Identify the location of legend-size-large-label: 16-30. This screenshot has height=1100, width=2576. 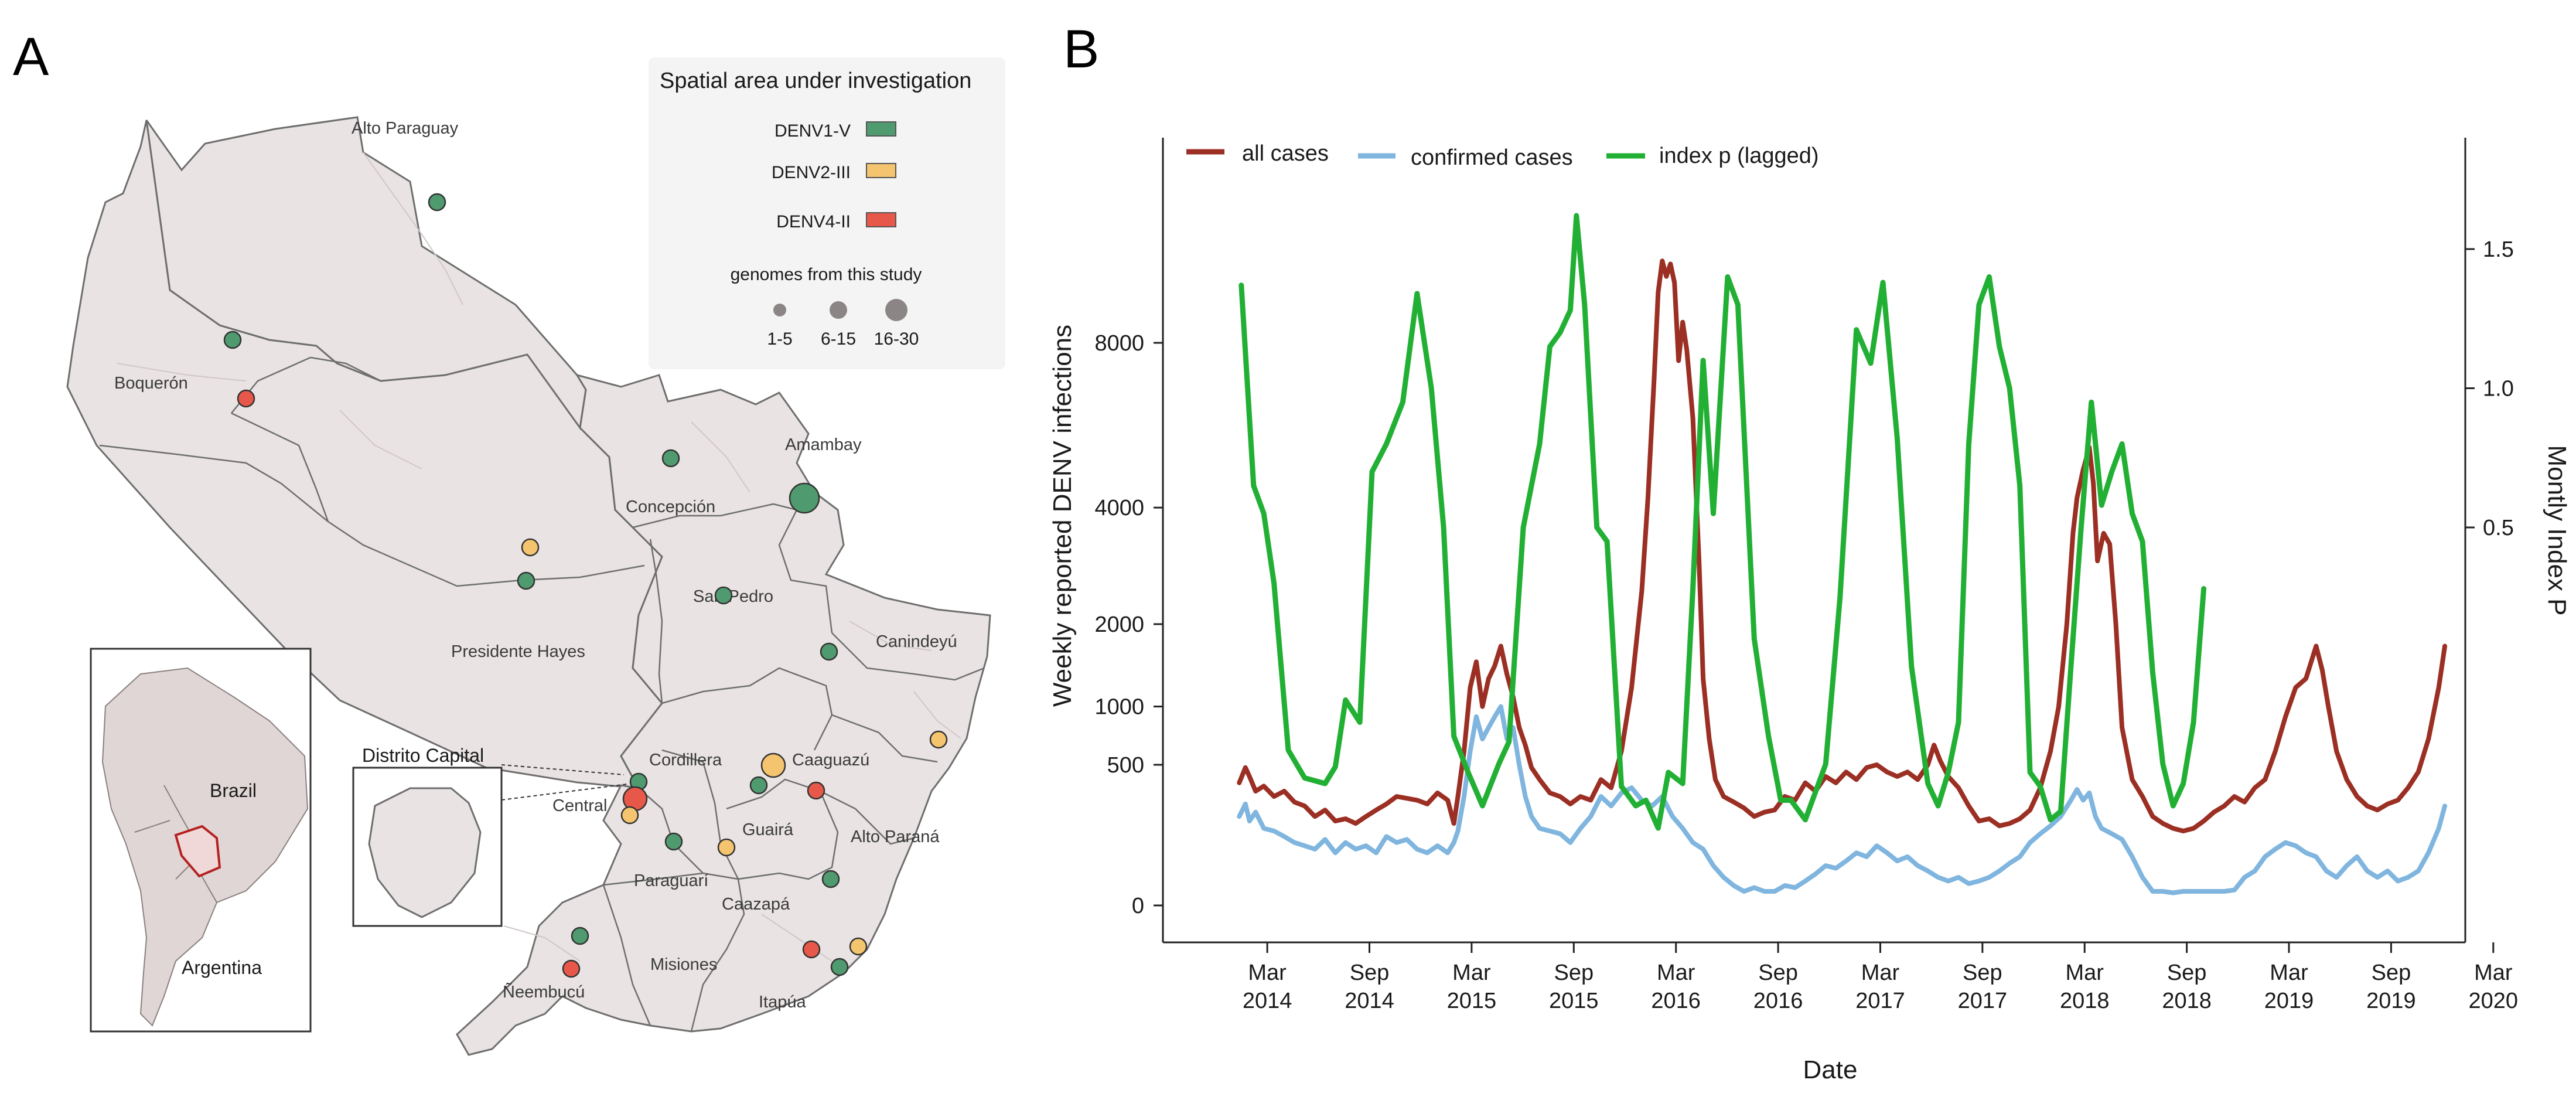
(896, 339).